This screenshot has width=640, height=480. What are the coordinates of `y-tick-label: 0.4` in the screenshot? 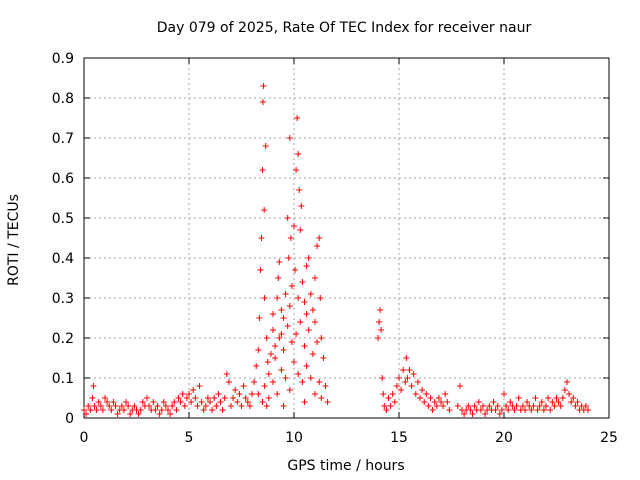 It's located at (63, 259).